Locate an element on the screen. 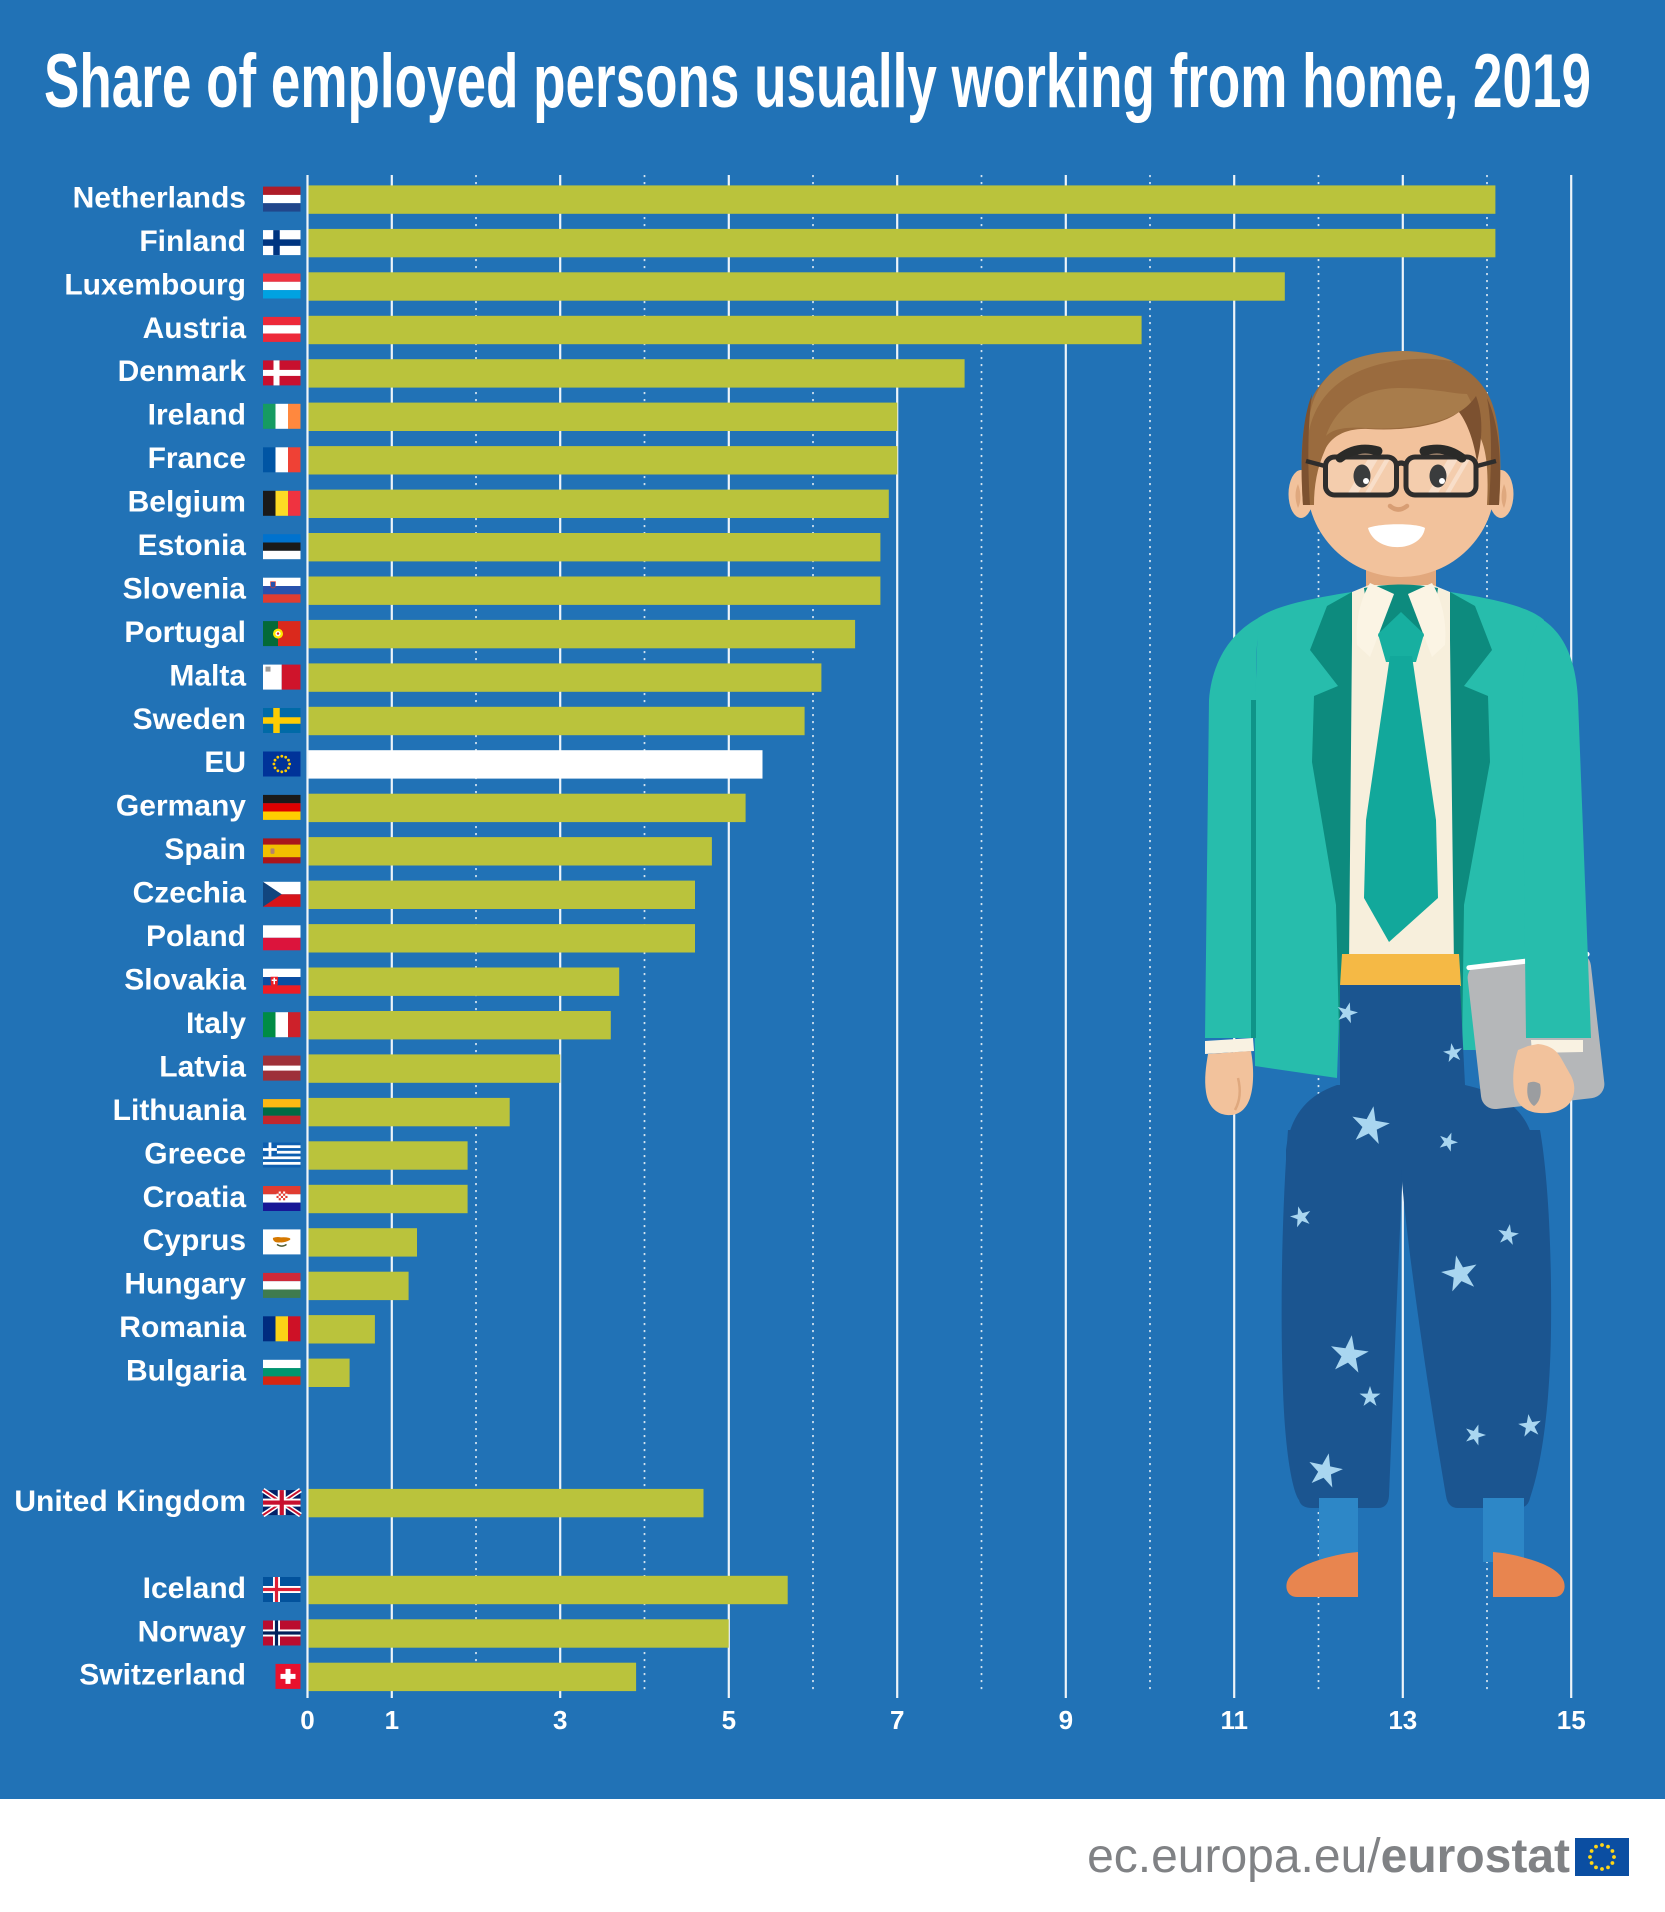 The width and height of the screenshot is (1665, 1912). svg-text: 1 is located at coordinates (392, 1720).